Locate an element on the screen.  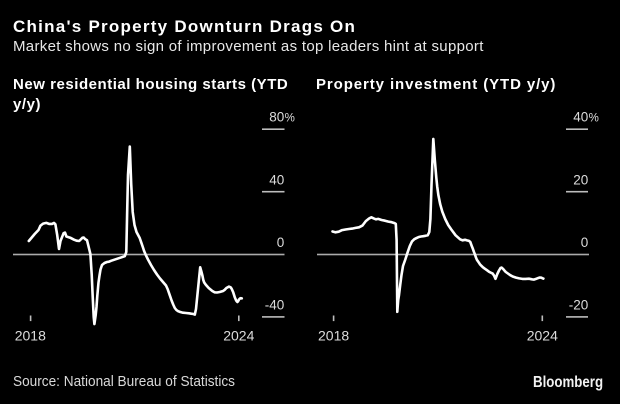
svg-text: 20 is located at coordinates (580, 179).